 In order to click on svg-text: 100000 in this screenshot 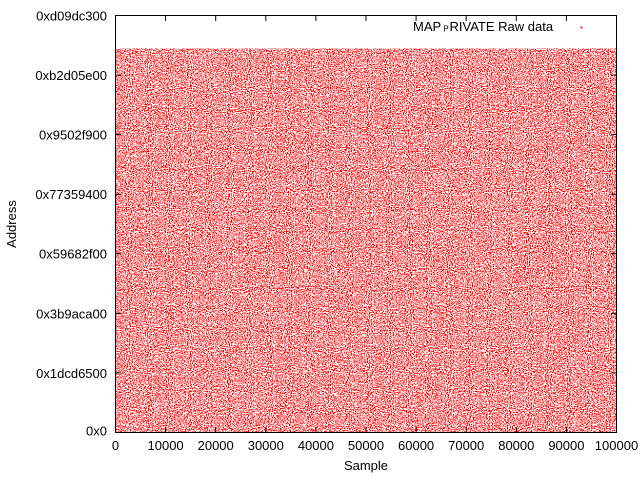, I will do `click(616, 445)`.